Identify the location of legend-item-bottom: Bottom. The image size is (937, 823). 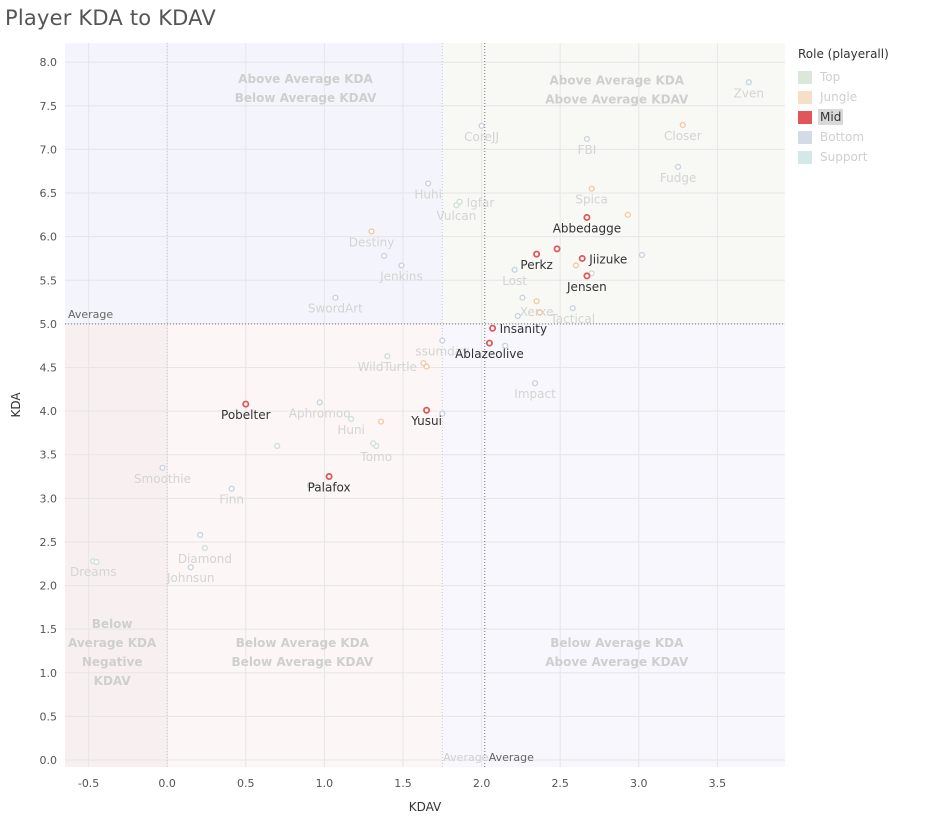
(865, 137).